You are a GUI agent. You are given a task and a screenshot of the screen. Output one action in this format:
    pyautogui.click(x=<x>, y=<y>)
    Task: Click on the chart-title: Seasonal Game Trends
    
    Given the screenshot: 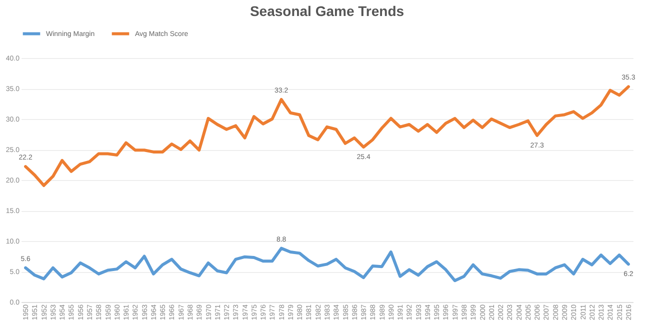 What is the action you would take?
    pyautogui.click(x=327, y=11)
    